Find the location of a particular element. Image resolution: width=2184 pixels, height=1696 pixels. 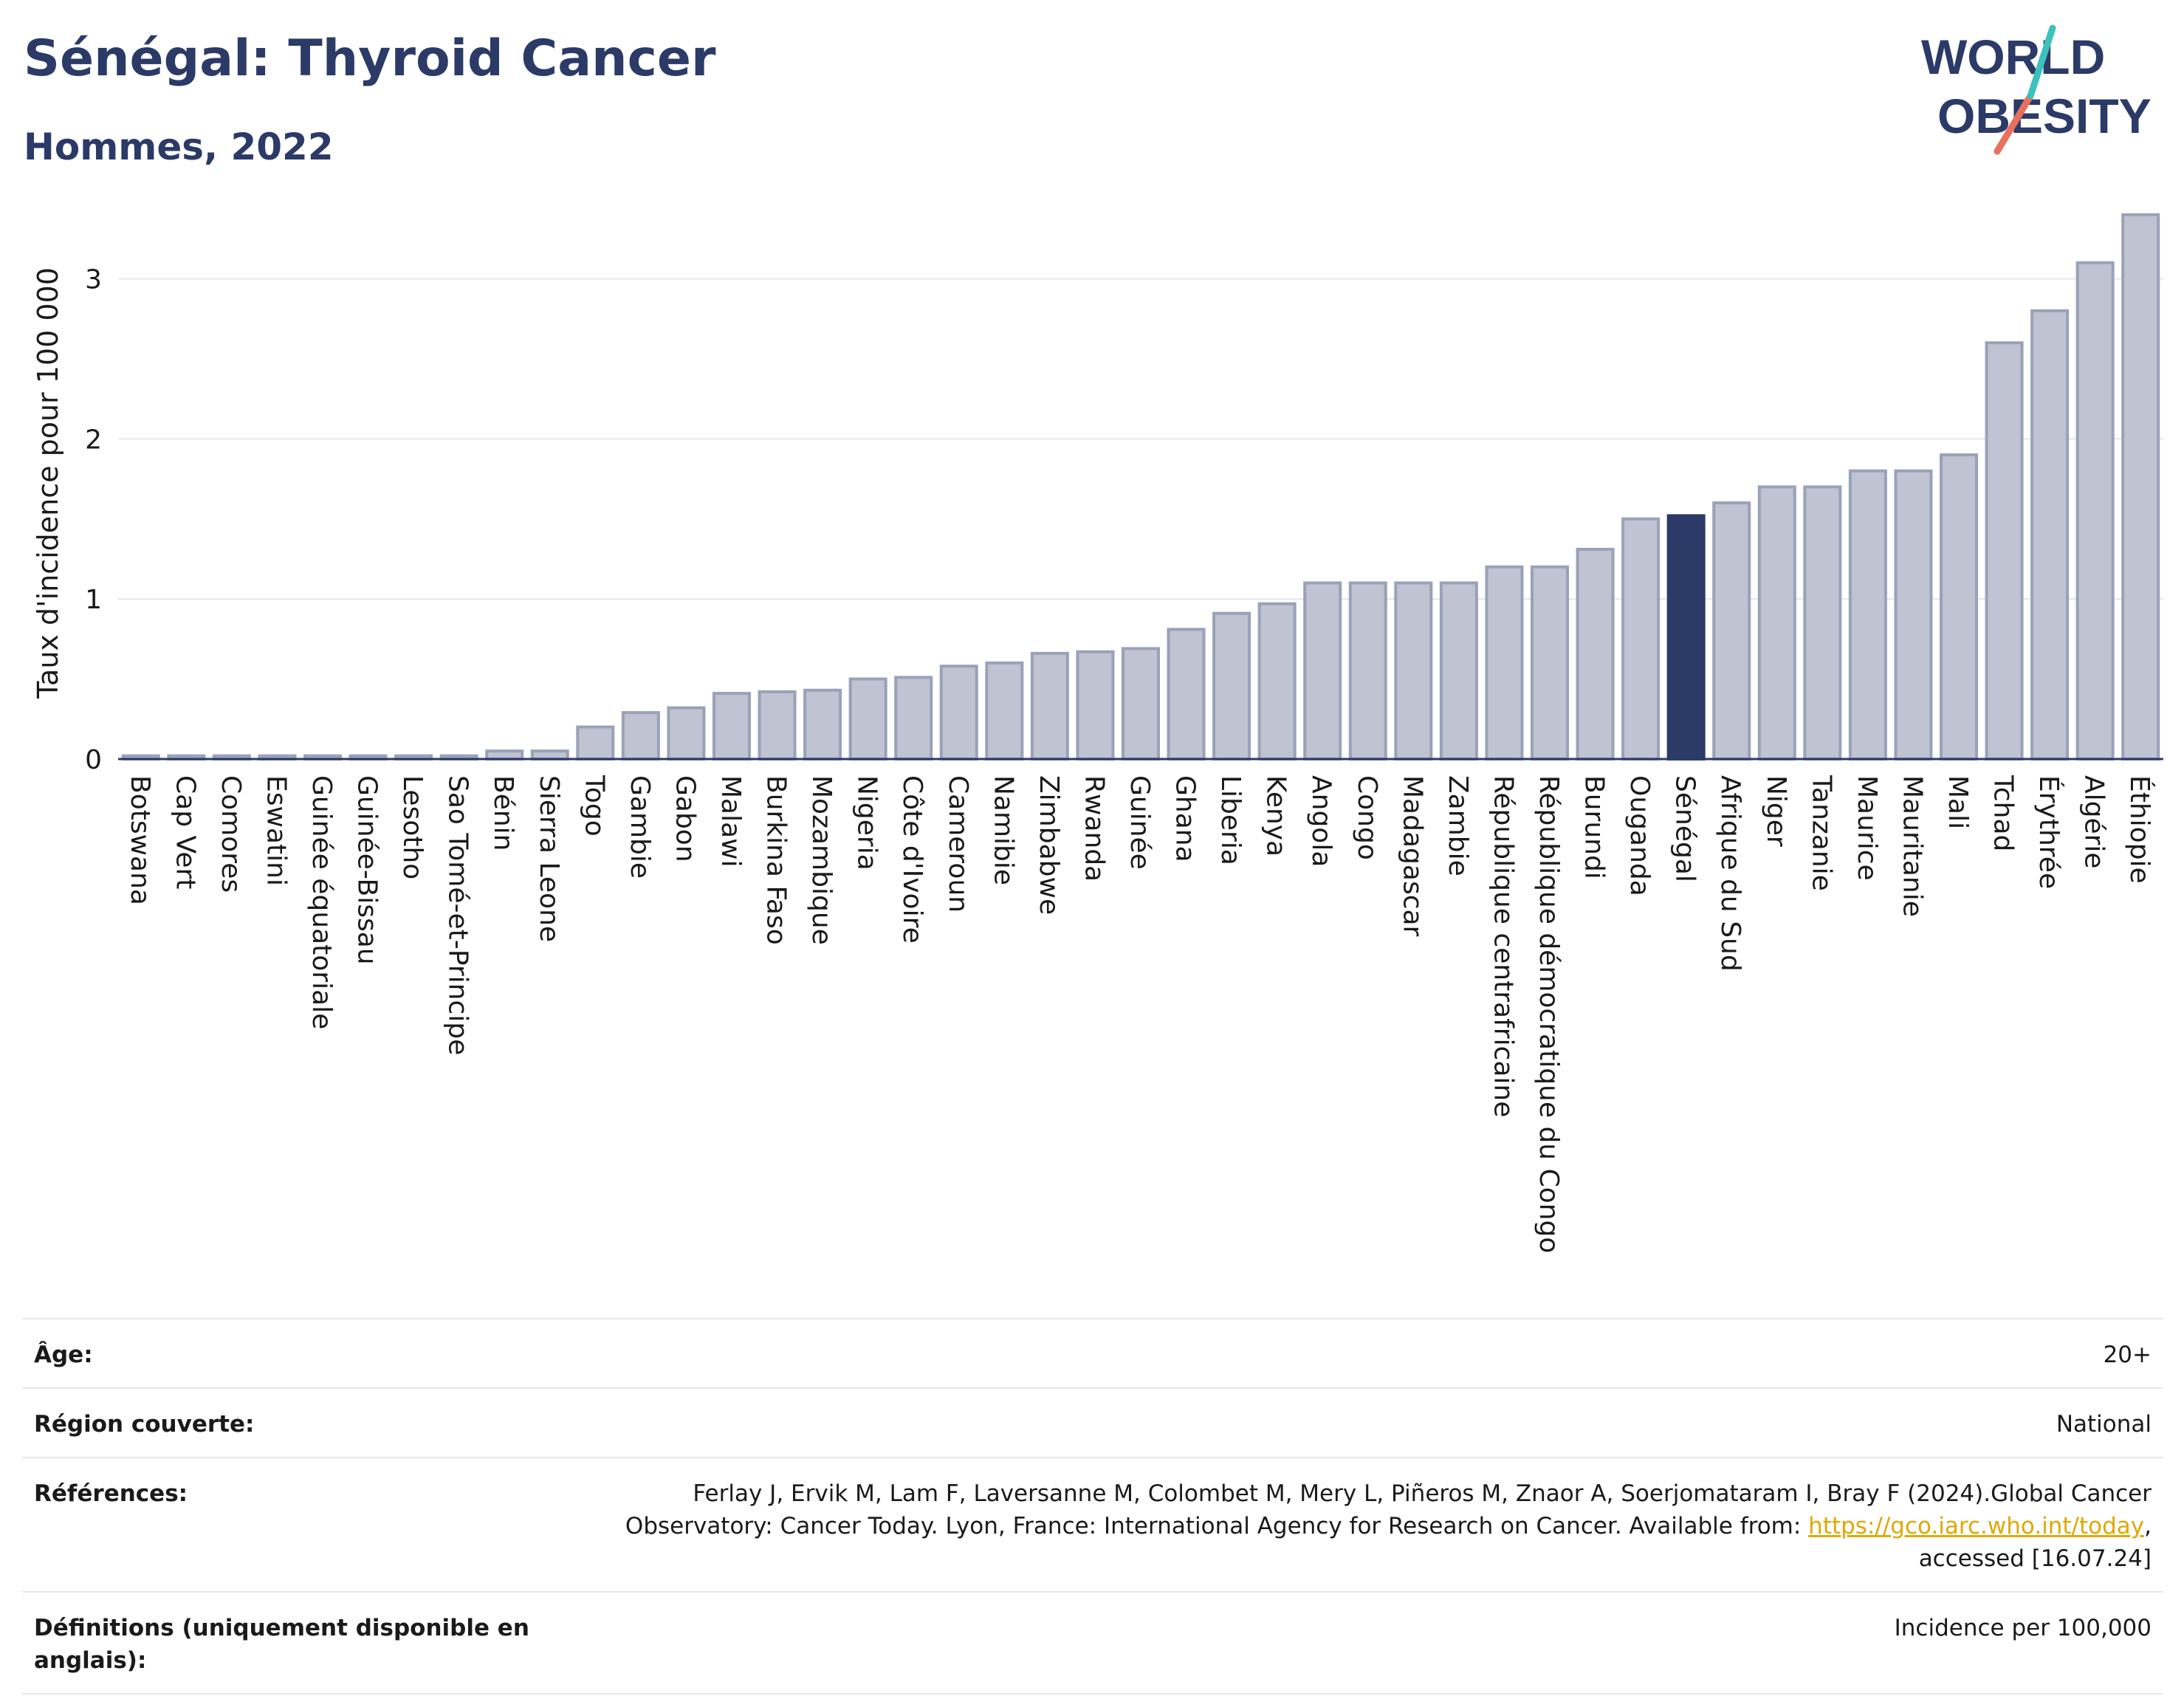

y-tick-label: 0 is located at coordinates (94, 760).